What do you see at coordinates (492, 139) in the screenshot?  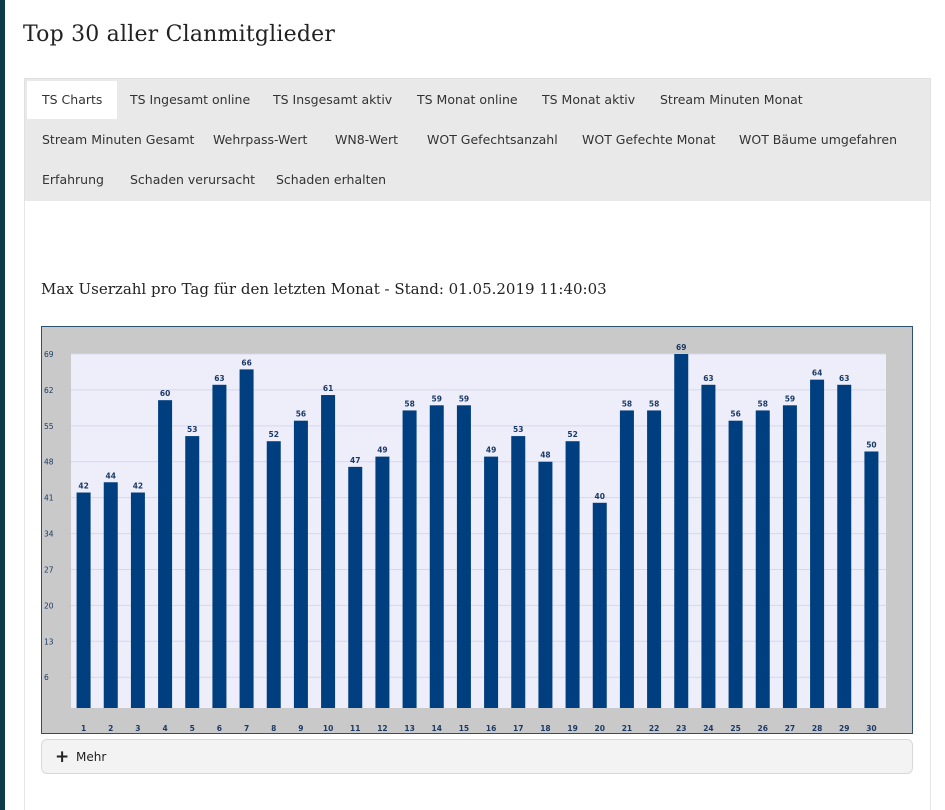 I see `tab-wot-gefechtsanzahl: WOT Gefechtsanzahl` at bounding box center [492, 139].